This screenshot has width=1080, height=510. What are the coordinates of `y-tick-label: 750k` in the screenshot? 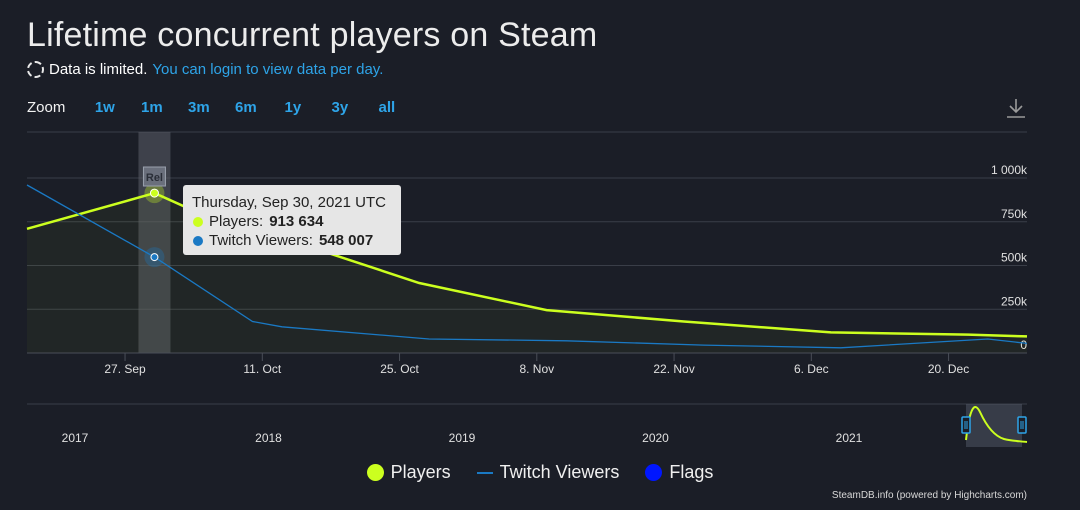 It's located at (1014, 214).